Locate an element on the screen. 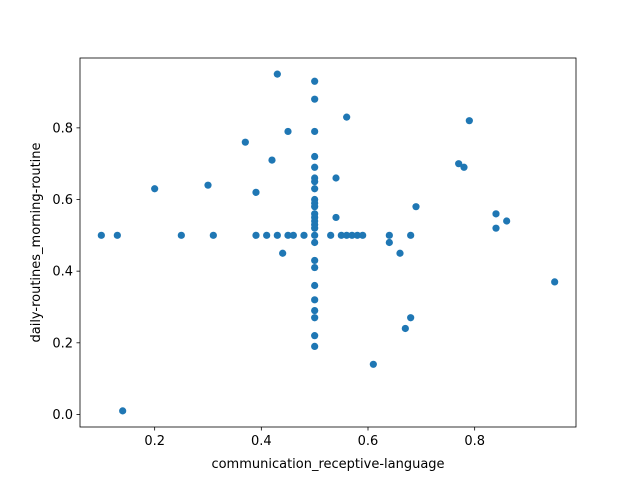  y-tick-label: 0.6 is located at coordinates (62, 200).